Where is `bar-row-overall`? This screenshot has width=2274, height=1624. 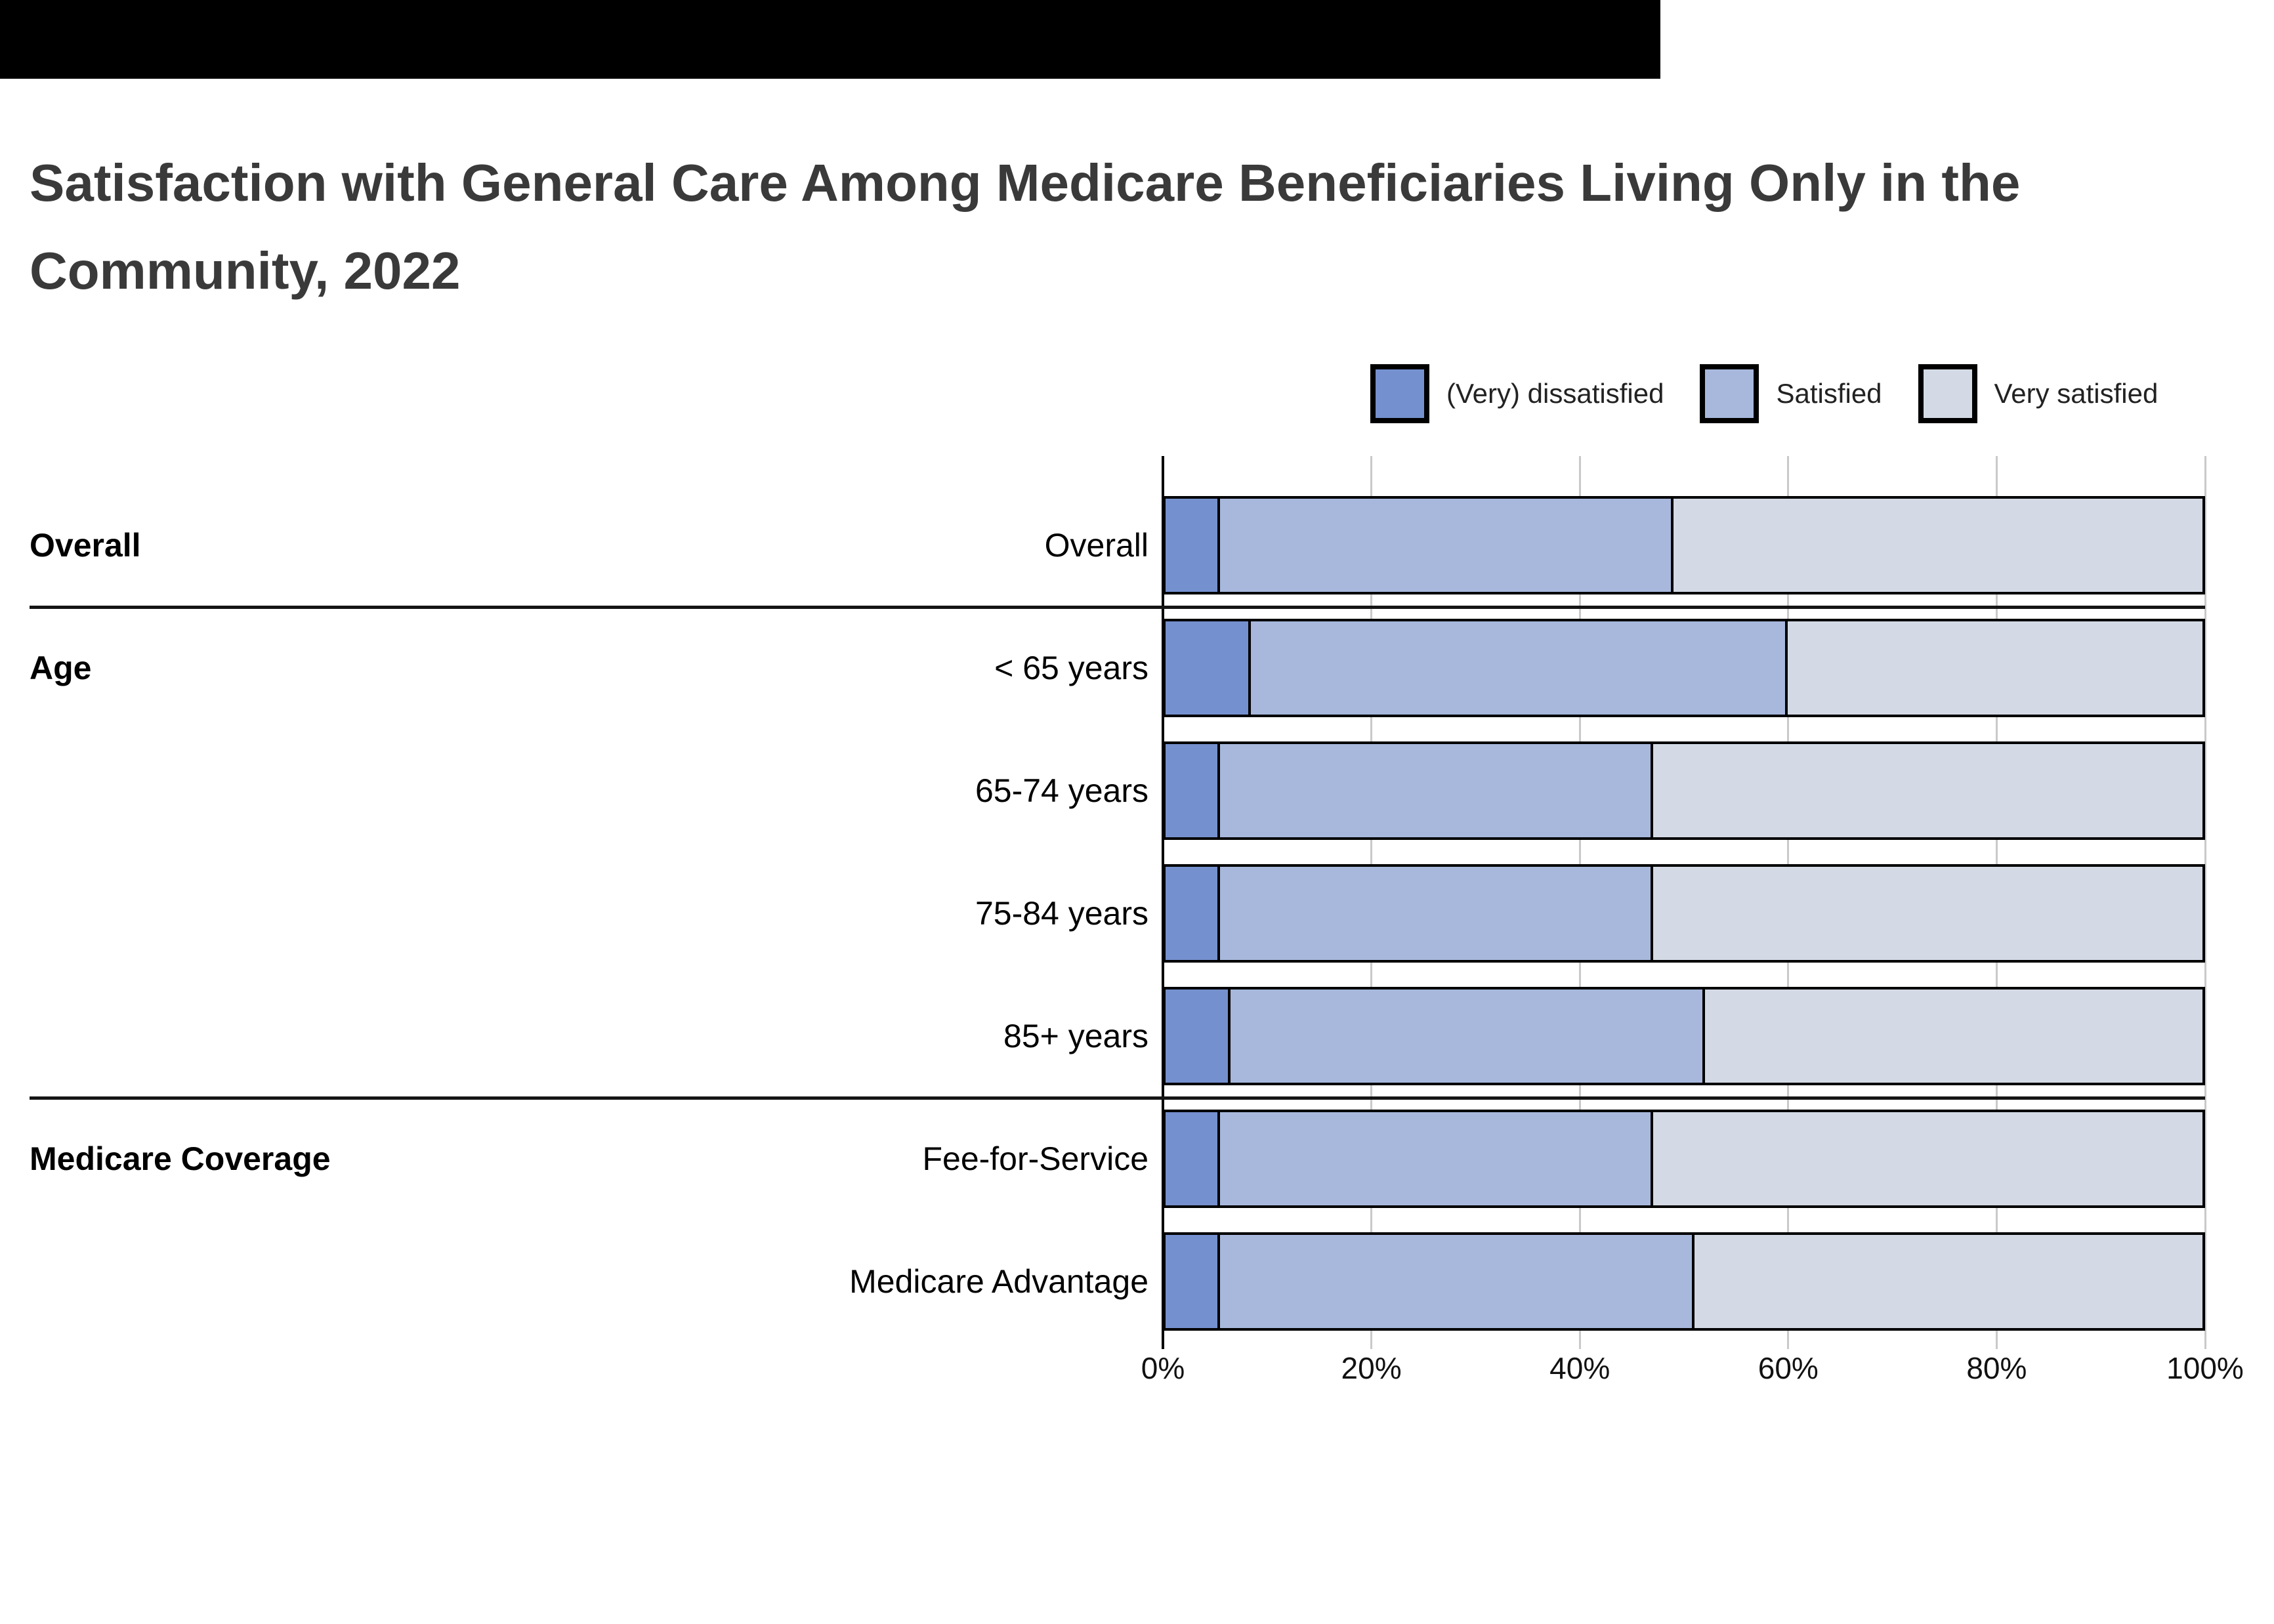 bar-row-overall is located at coordinates (1684, 545).